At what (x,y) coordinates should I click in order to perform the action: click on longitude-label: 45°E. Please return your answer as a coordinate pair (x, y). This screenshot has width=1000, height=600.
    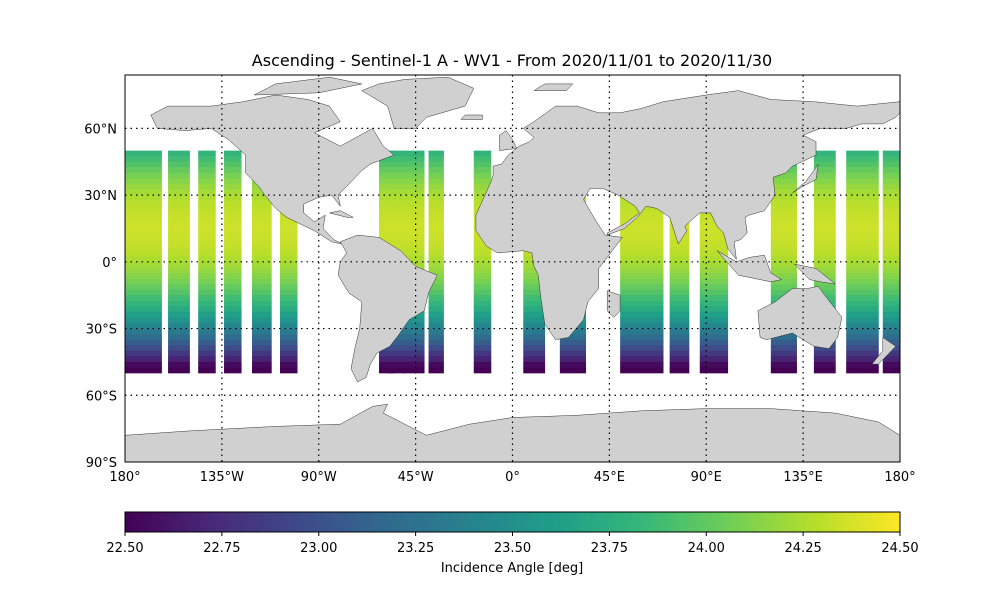
    Looking at the image, I should click on (609, 477).